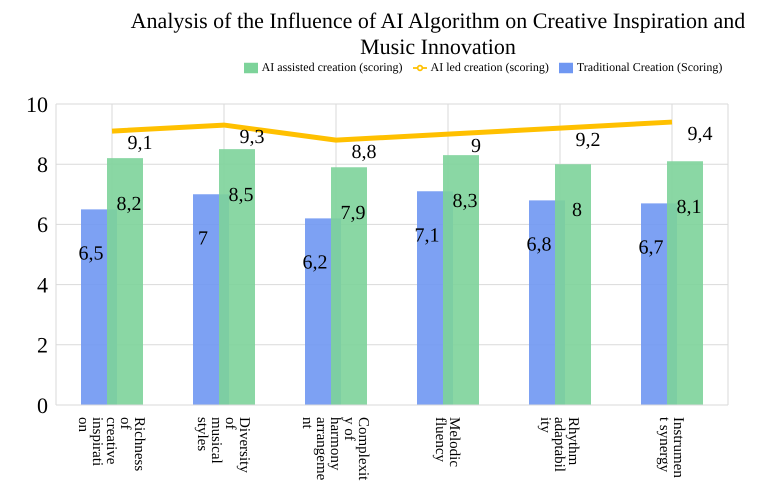  Describe the element at coordinates (559, 444) in the screenshot. I see `x-tick-label: Rhythm adaptability` at that location.